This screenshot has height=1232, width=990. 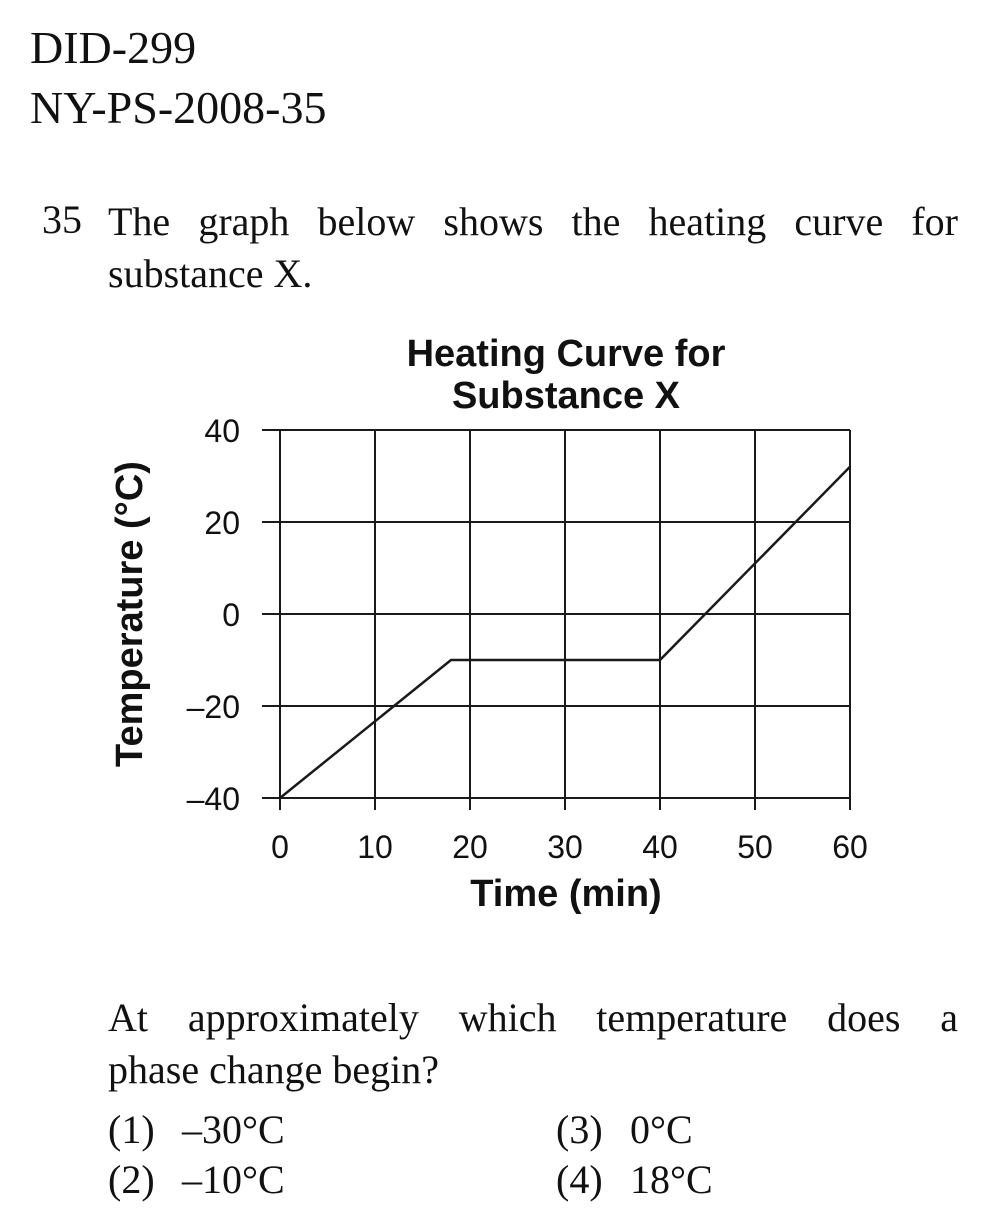 I want to click on answer-choice-number: (3), so click(x=579, y=1129).